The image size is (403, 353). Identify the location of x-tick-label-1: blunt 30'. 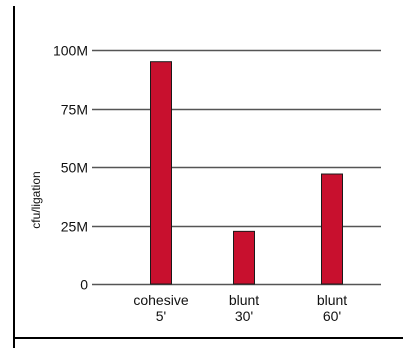
(244, 308).